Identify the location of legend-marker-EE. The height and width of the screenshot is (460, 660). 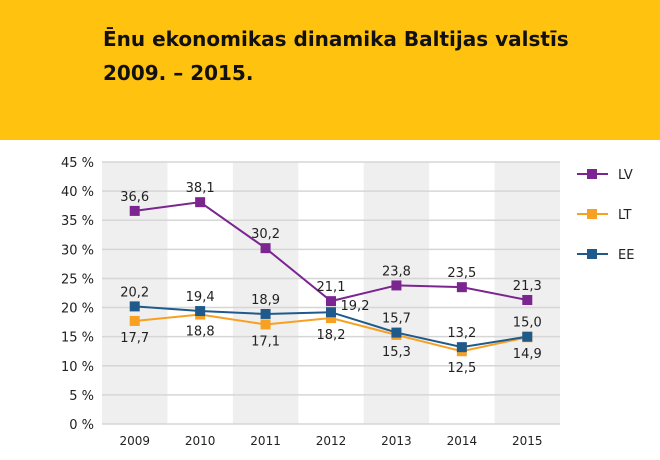
(592, 254).